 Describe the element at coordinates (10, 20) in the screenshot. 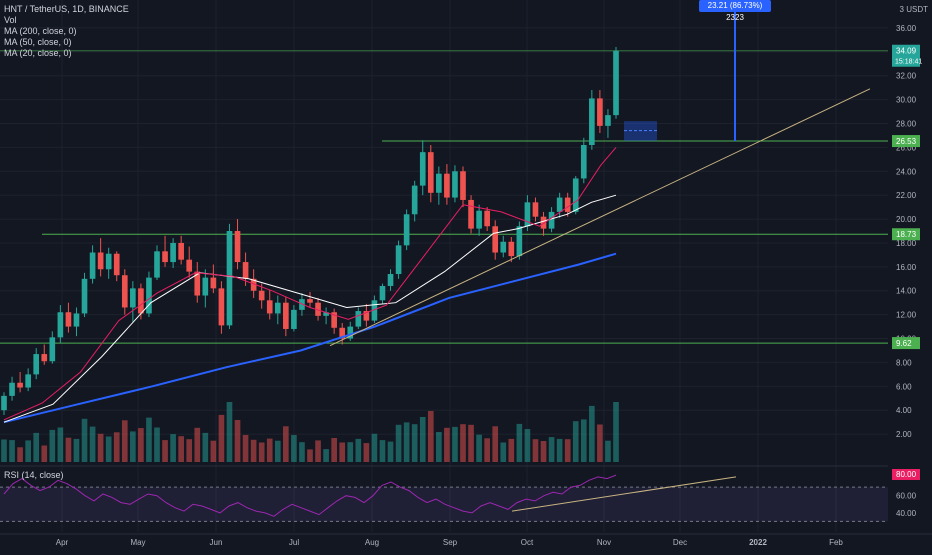

I see `vol-legend: Vol` at that location.